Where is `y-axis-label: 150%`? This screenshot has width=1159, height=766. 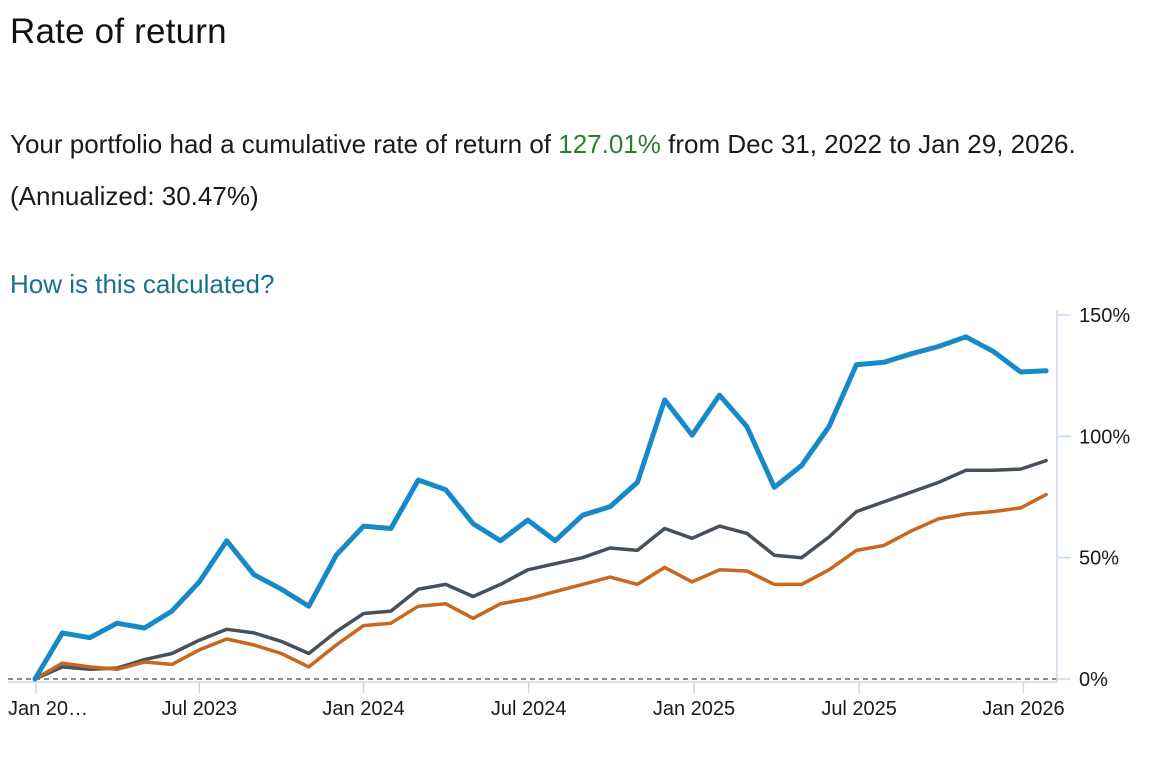 y-axis-label: 150% is located at coordinates (1104, 316).